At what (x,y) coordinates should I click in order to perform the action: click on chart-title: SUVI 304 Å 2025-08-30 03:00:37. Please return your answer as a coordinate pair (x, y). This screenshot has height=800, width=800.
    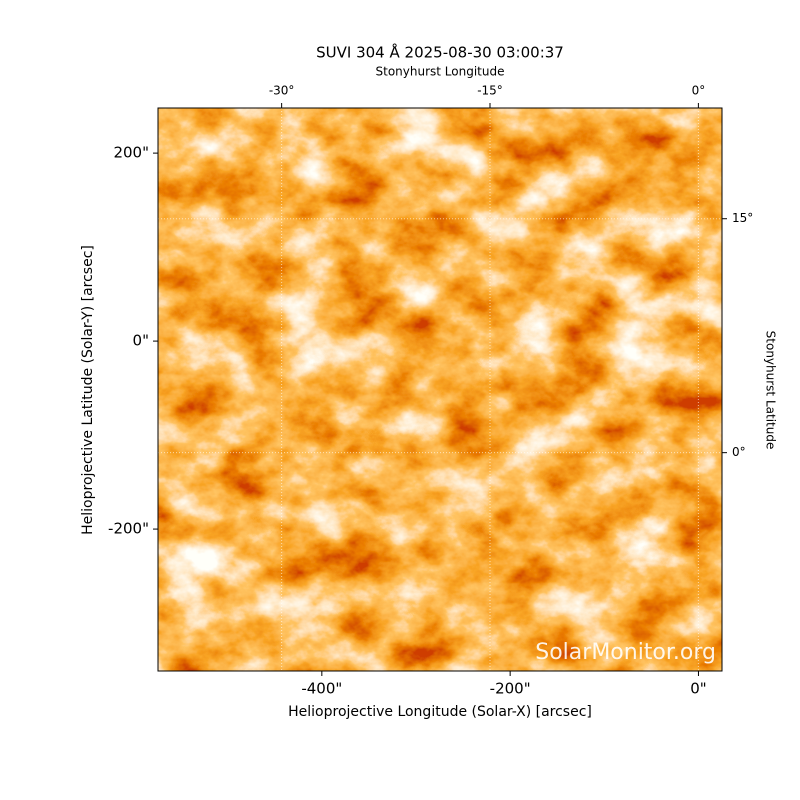
    Looking at the image, I should click on (440, 52).